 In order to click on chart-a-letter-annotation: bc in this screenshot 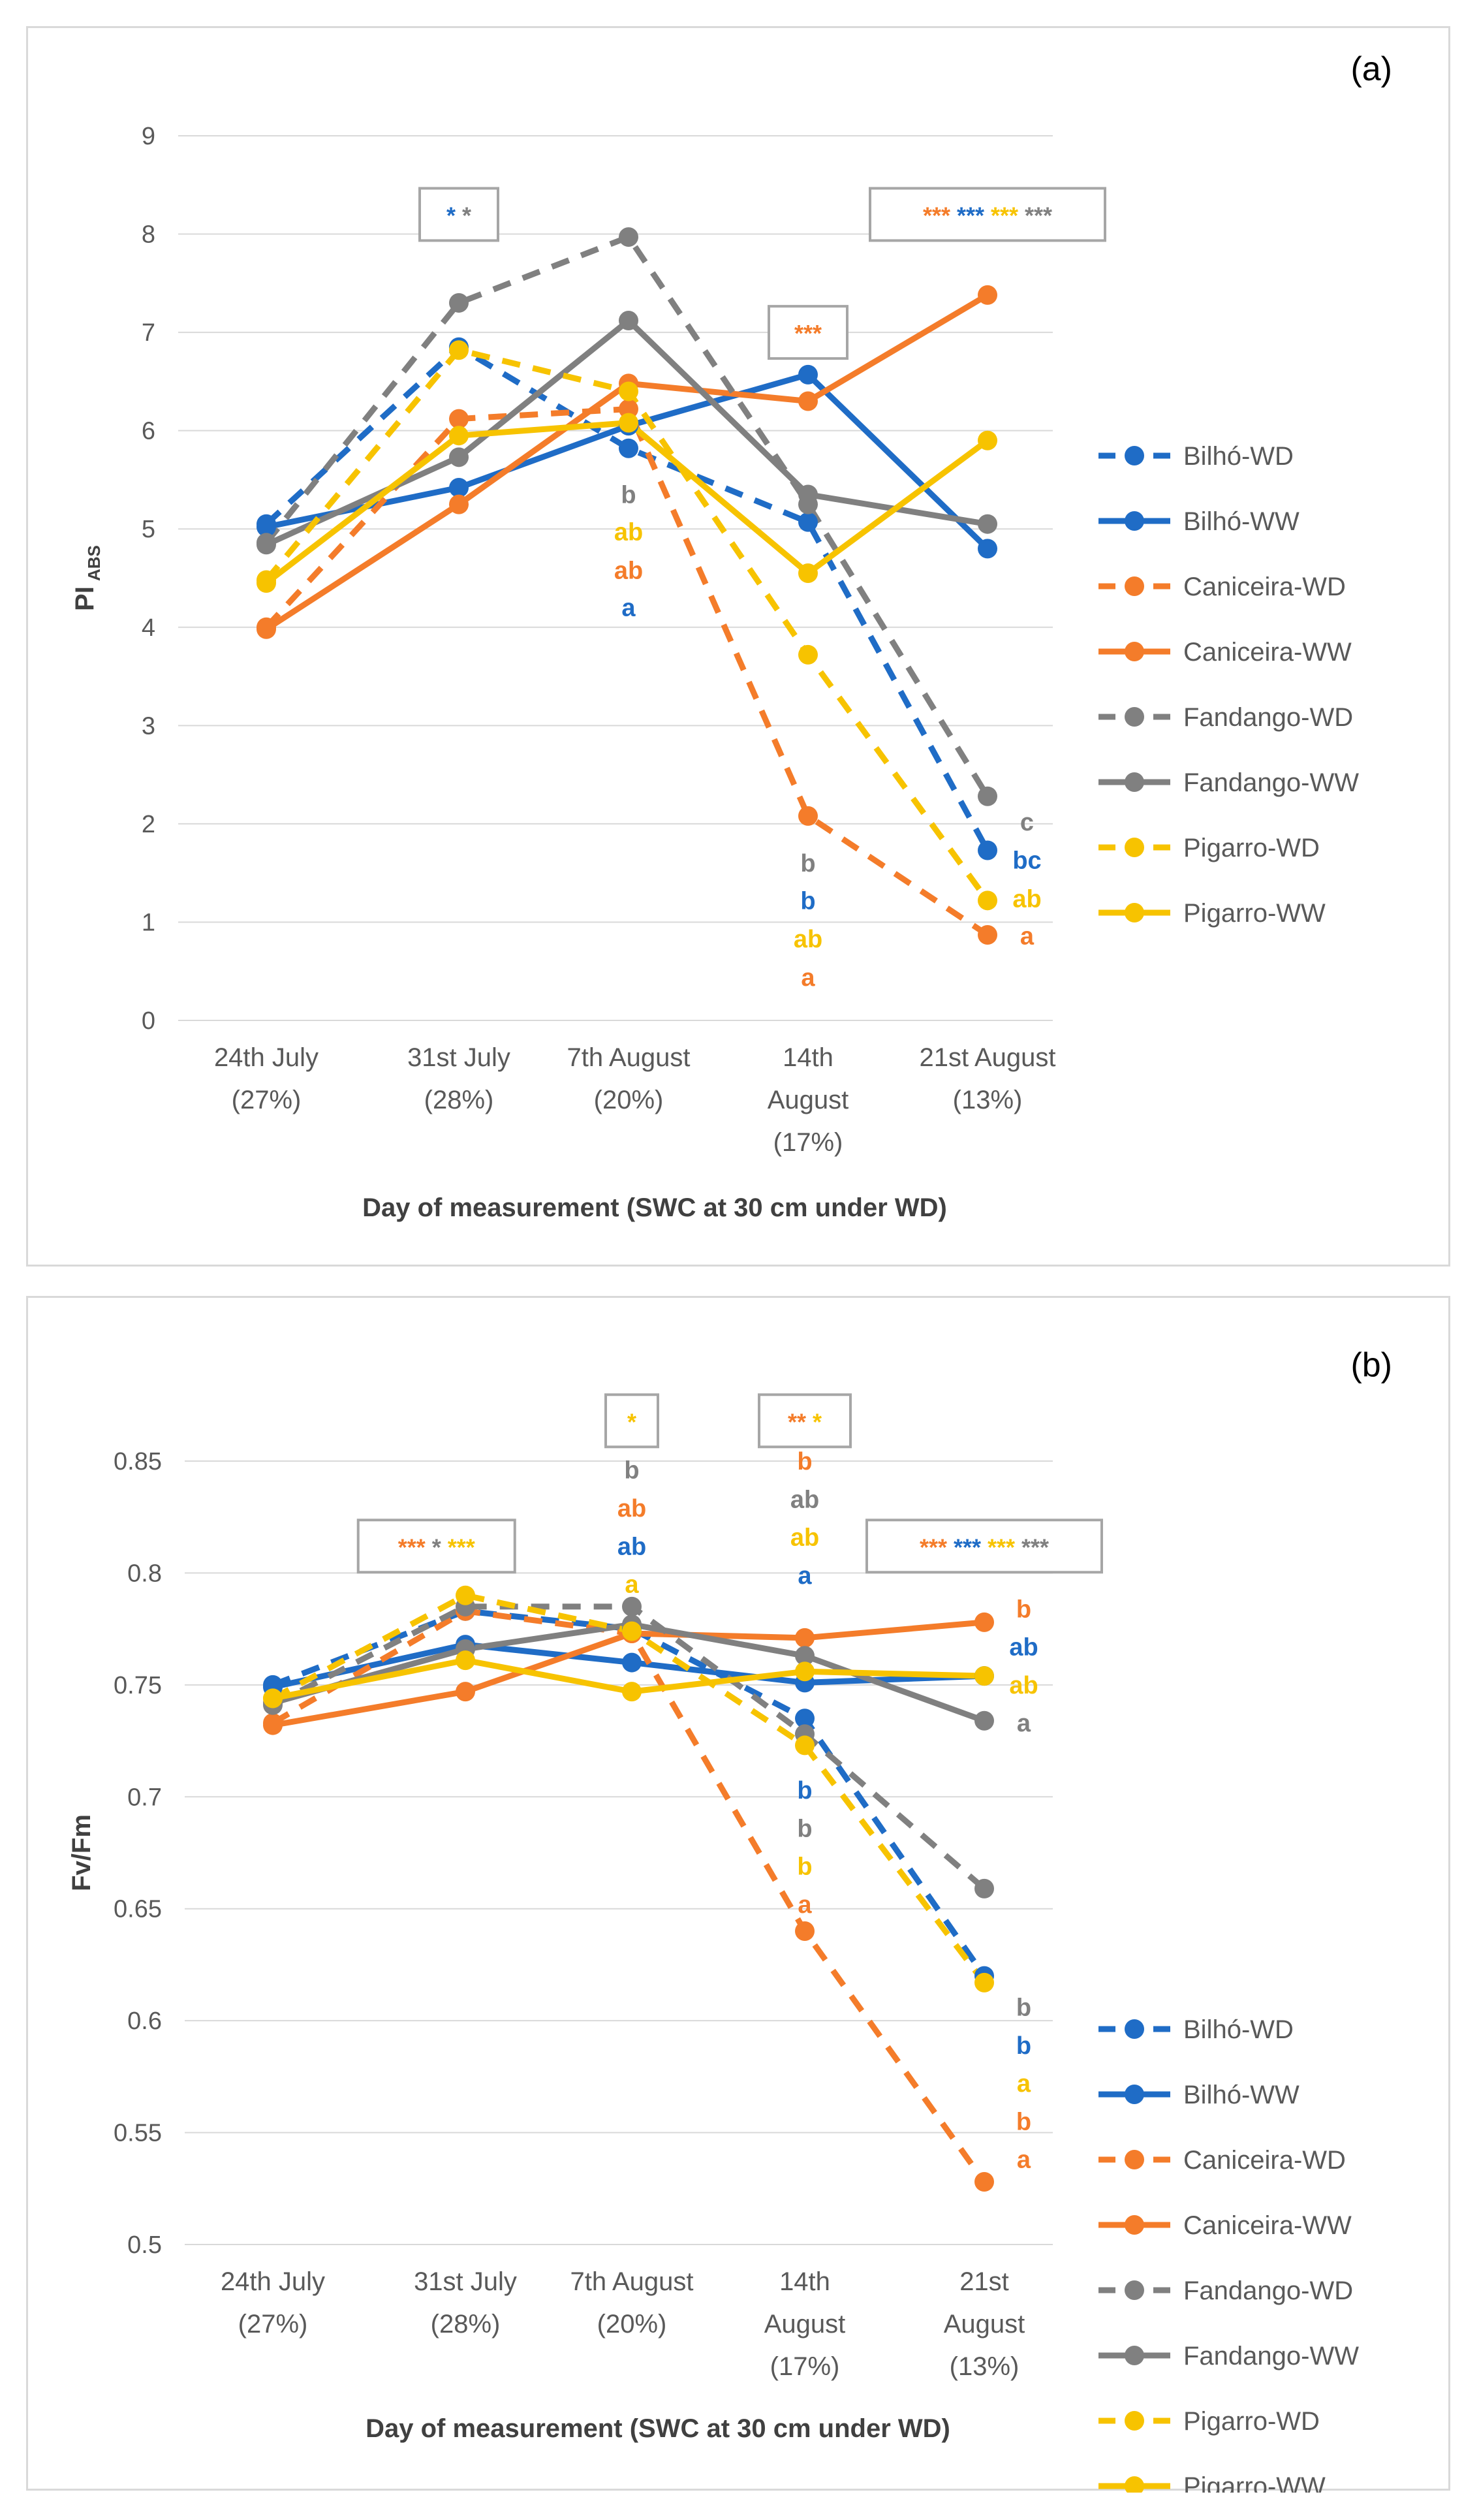, I will do `click(1026, 861)`.